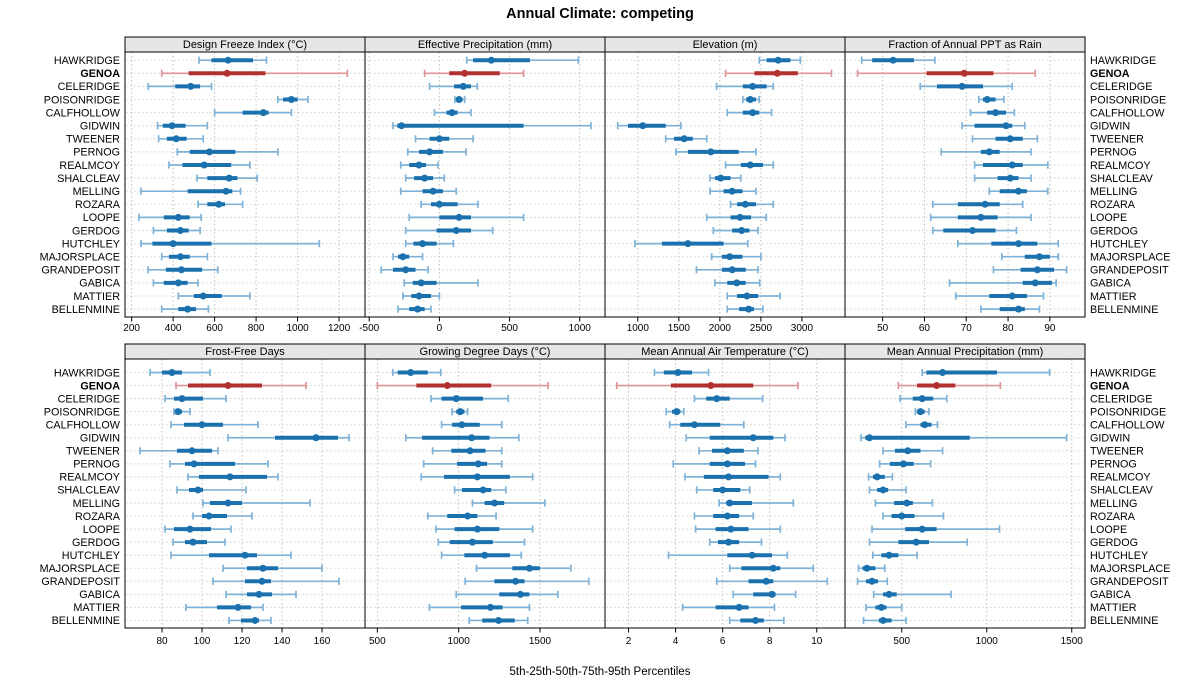  What do you see at coordinates (425, 178) in the screenshot?
I see `percentile-row-shalcleav` at bounding box center [425, 178].